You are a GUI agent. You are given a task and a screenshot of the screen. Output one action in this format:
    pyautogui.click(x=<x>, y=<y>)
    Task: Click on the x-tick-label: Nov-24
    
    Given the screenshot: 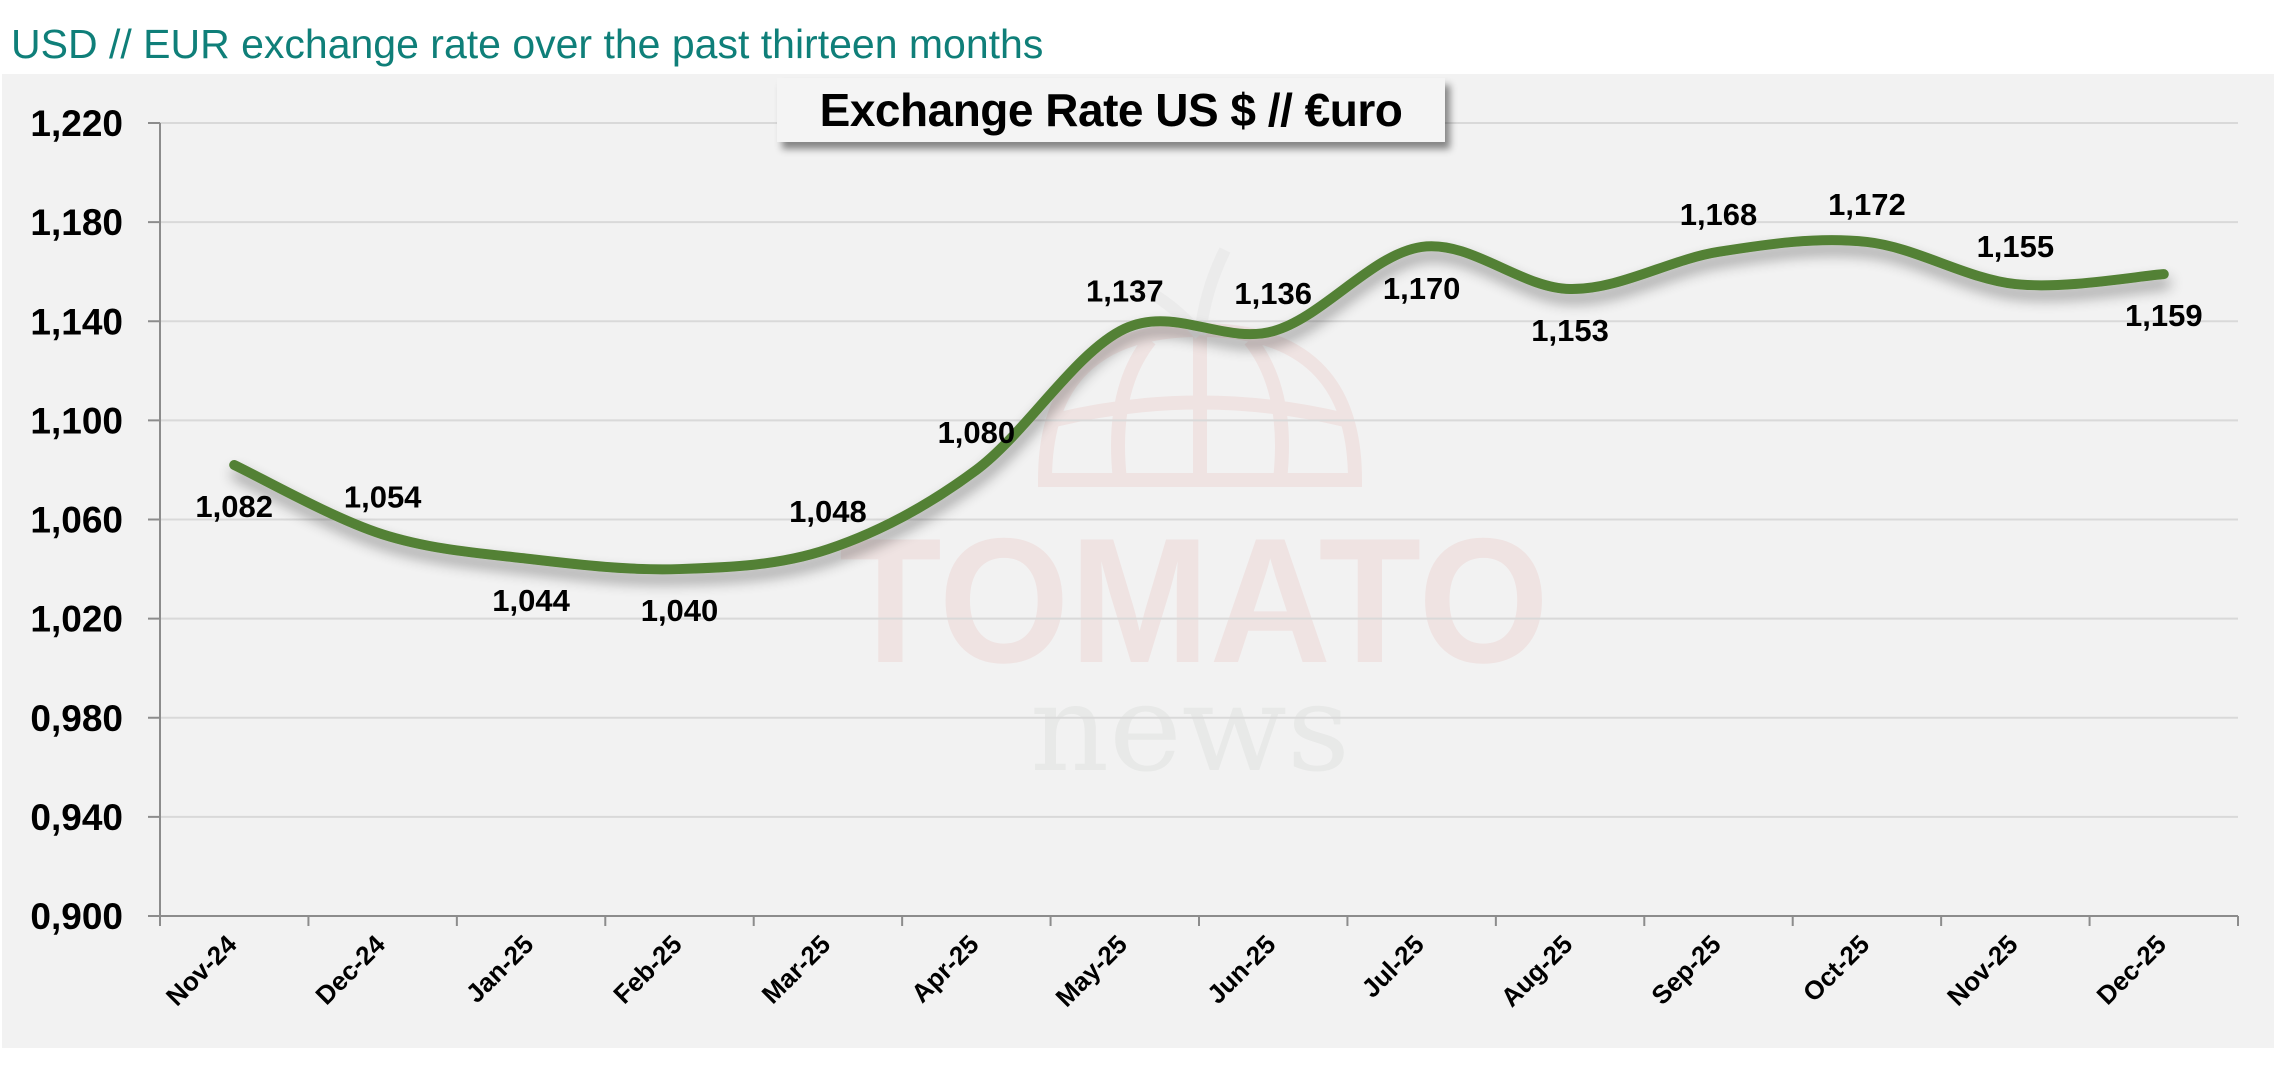 What is the action you would take?
    pyautogui.click(x=201, y=970)
    